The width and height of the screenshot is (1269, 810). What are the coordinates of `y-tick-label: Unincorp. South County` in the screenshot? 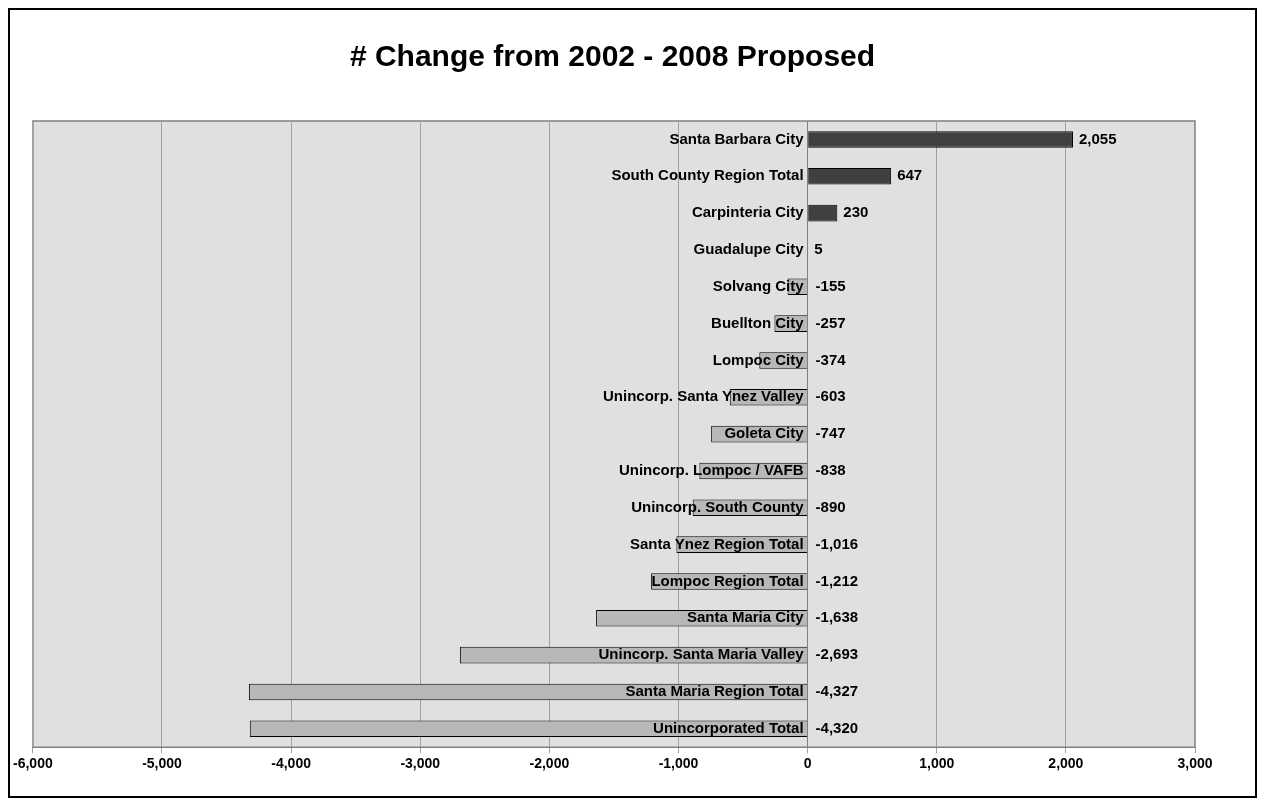 It's located at (718, 506).